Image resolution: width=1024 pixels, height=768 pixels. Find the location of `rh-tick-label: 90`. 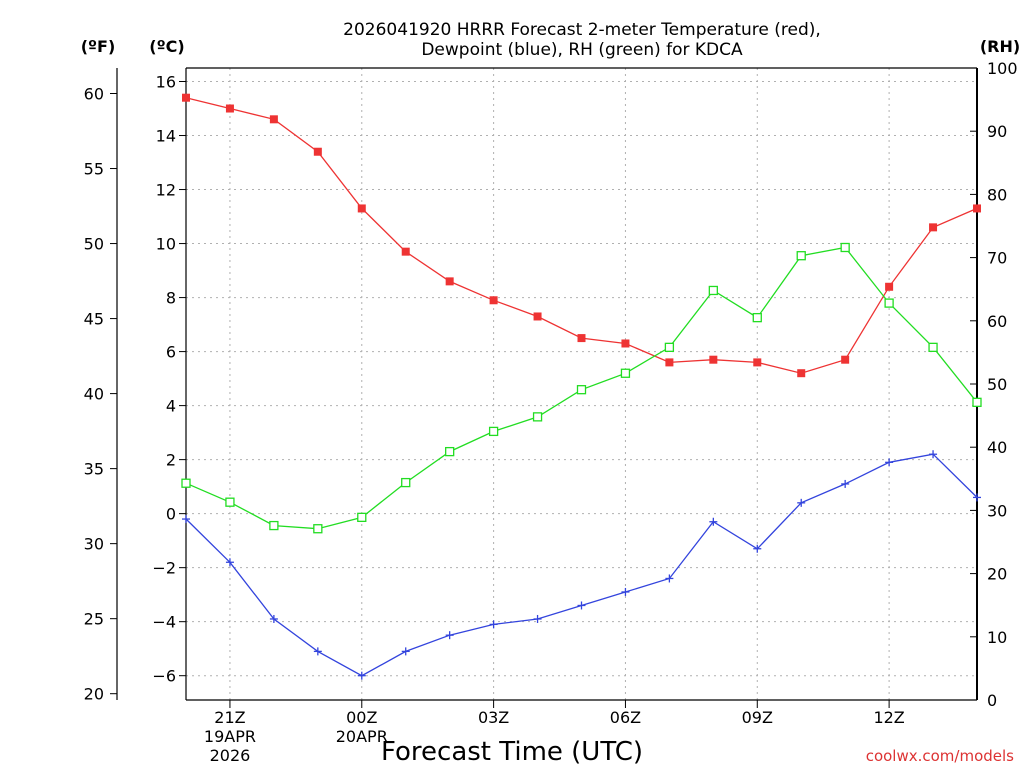

rh-tick-label: 90 is located at coordinates (997, 131).